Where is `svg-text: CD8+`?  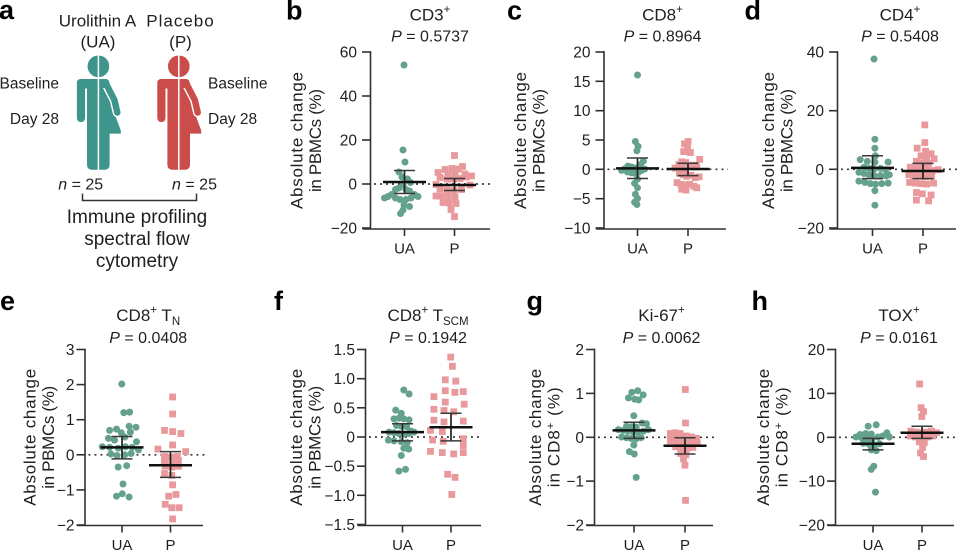
svg-text: CD8+ is located at coordinates (662, 14).